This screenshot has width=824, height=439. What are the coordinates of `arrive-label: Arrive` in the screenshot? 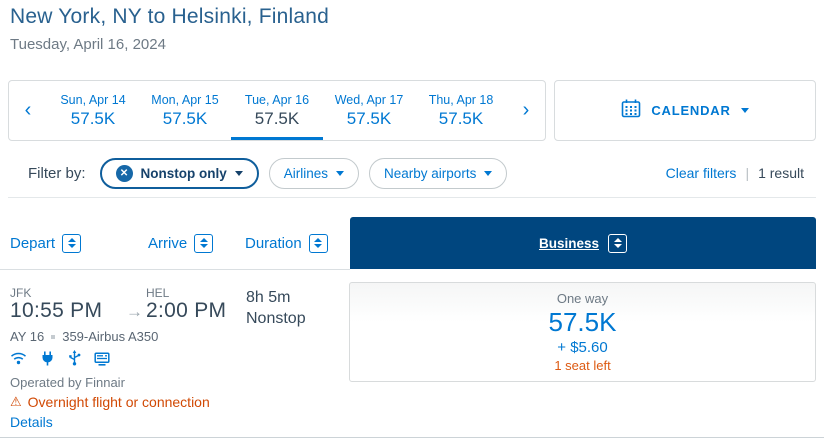 It's located at (168, 243).